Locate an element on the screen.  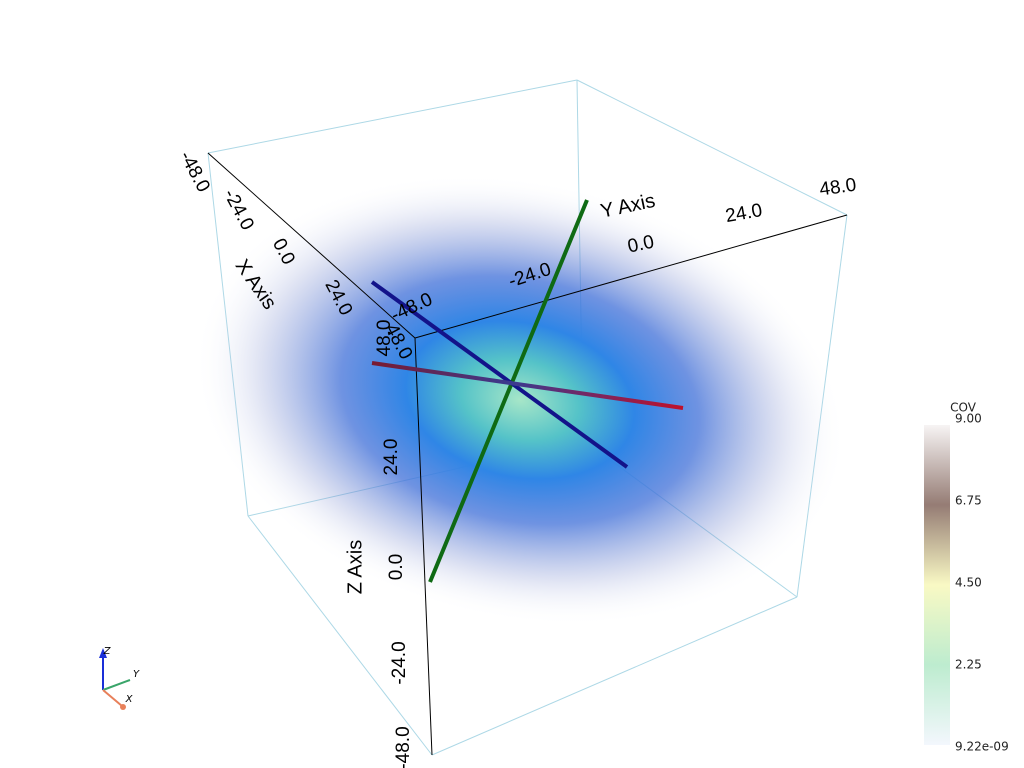
colorbar-label: 4.50 is located at coordinates (968, 583).